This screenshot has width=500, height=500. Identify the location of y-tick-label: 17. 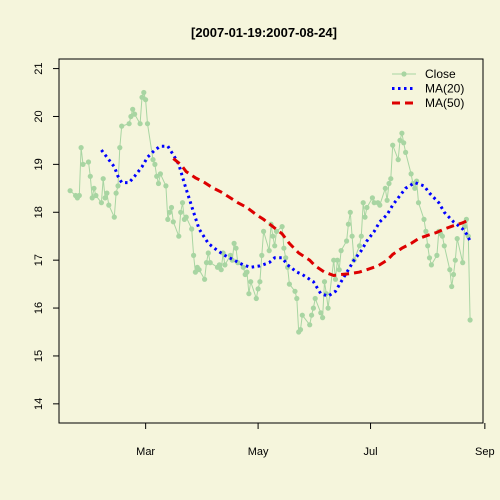
(39, 260).